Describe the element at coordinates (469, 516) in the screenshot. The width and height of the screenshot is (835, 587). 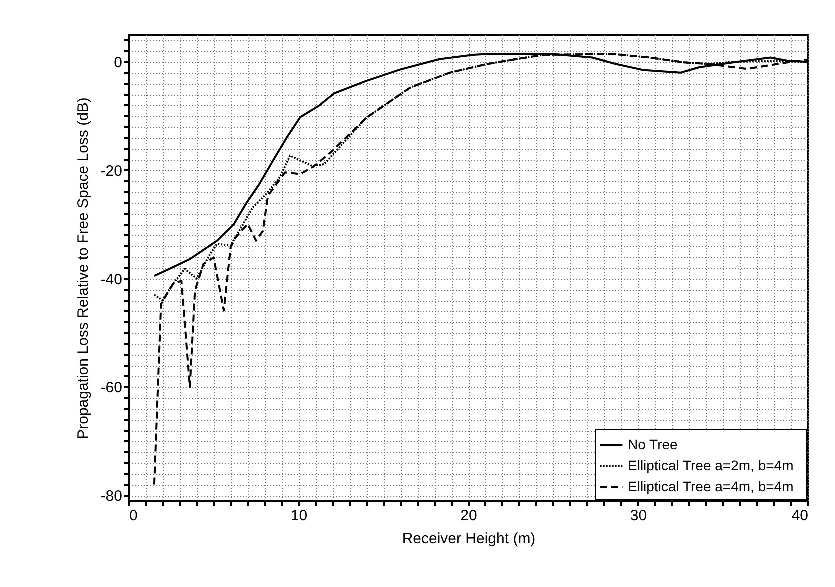
I see `x-tick-label: 20` at that location.